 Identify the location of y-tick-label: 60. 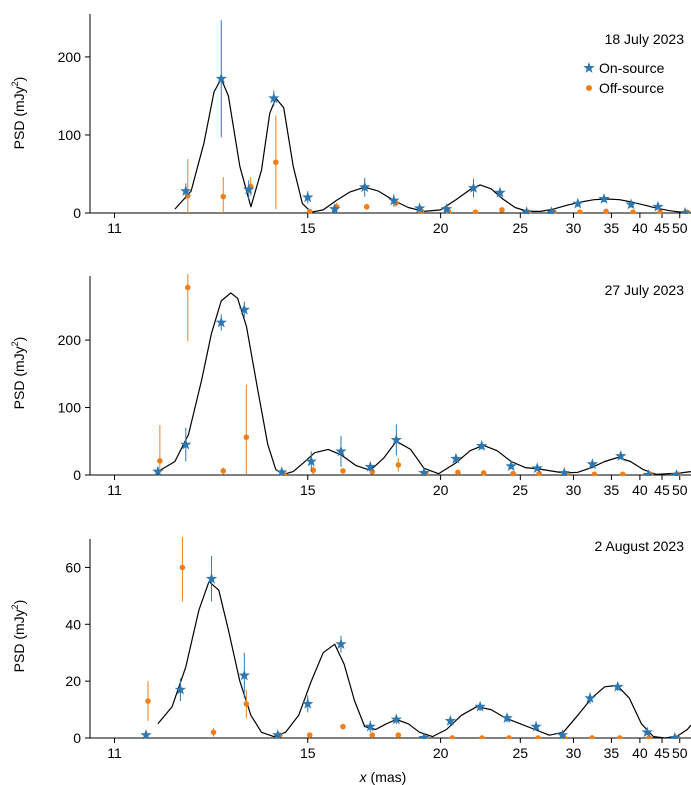
(73, 567).